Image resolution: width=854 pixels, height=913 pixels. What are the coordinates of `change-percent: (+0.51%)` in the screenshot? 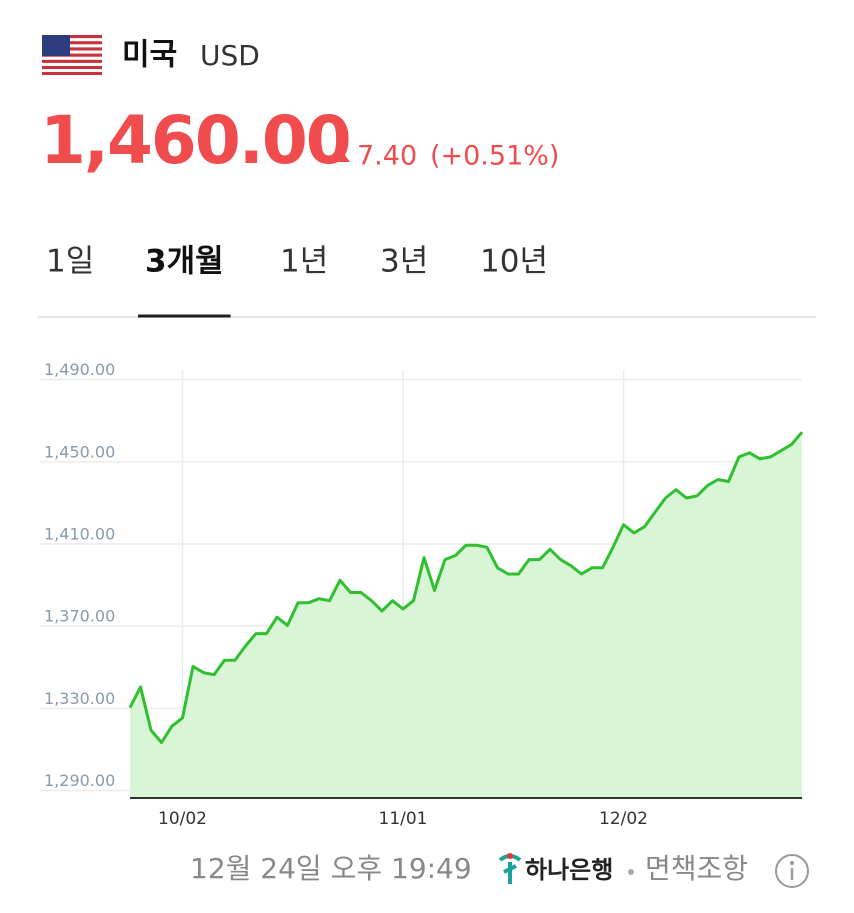 It's located at (494, 156).